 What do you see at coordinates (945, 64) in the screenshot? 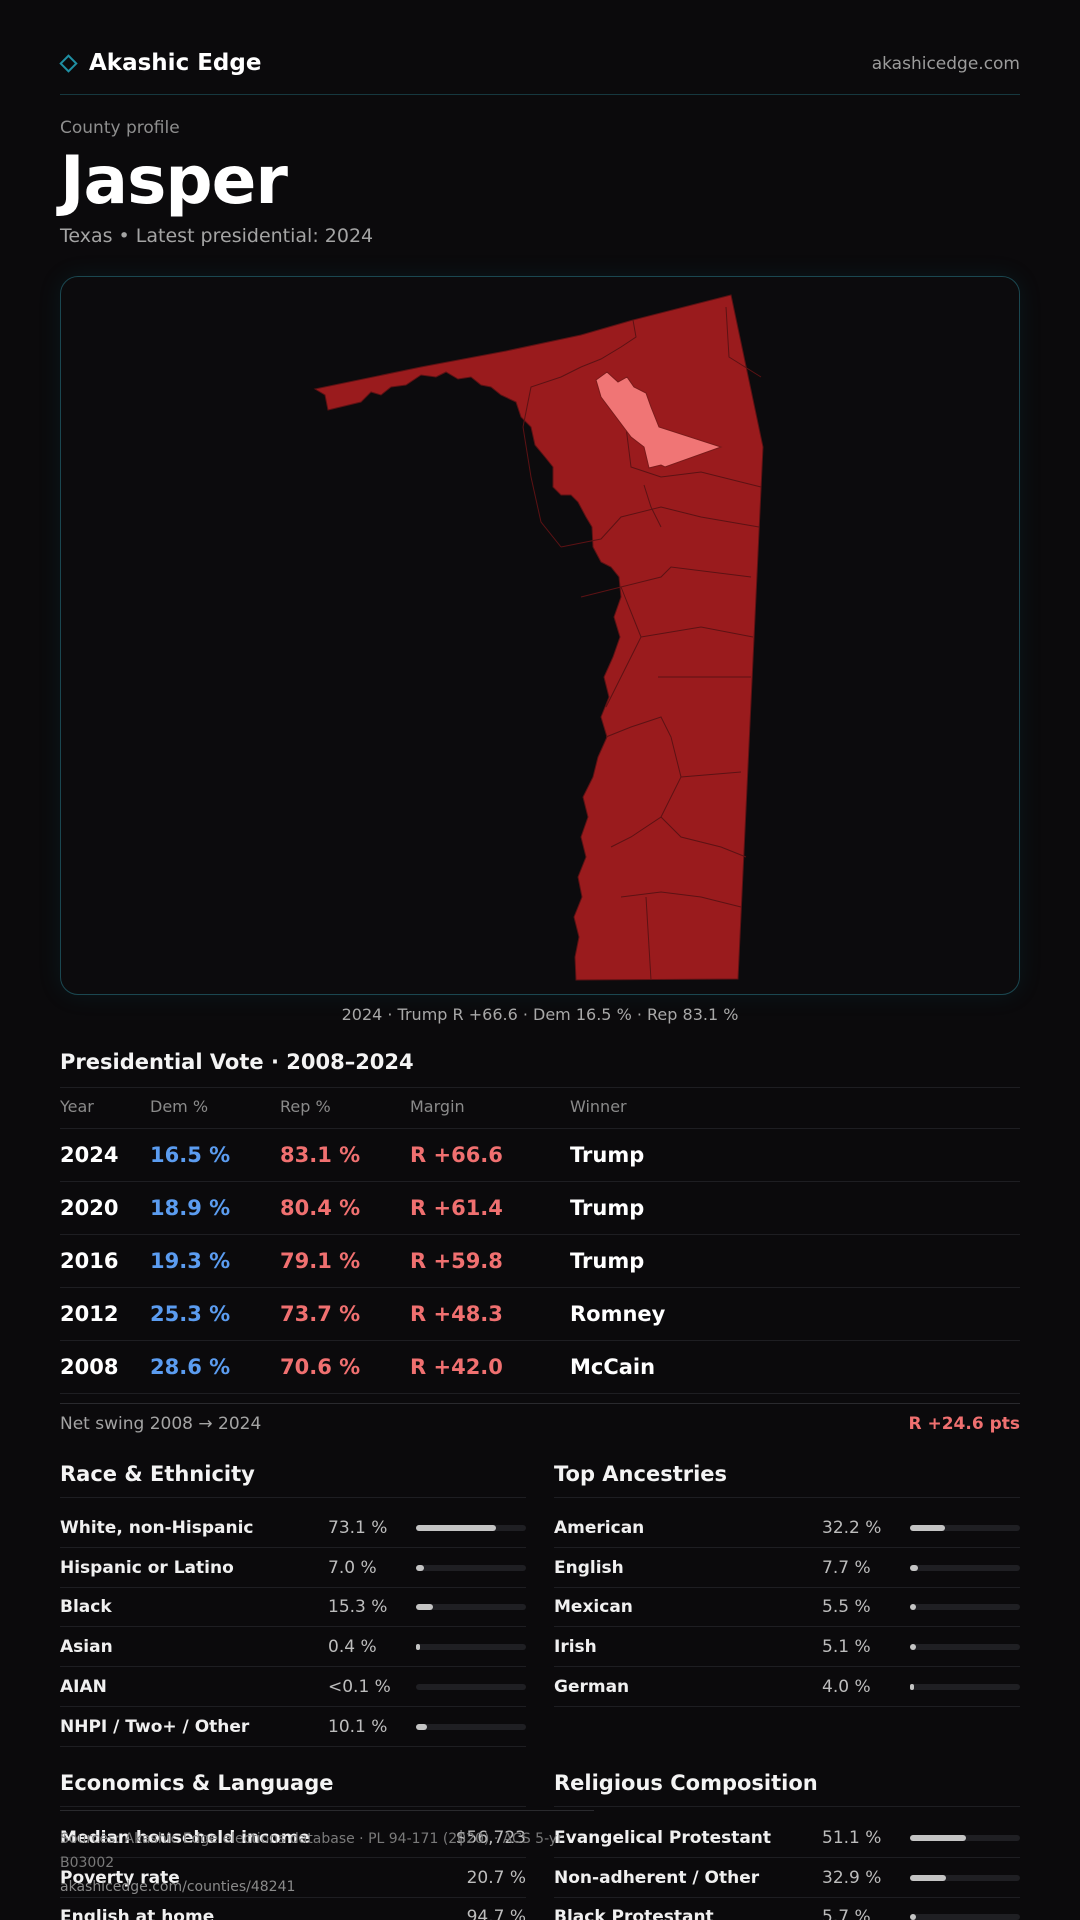
I see `site-link: akashicedge.com` at bounding box center [945, 64].